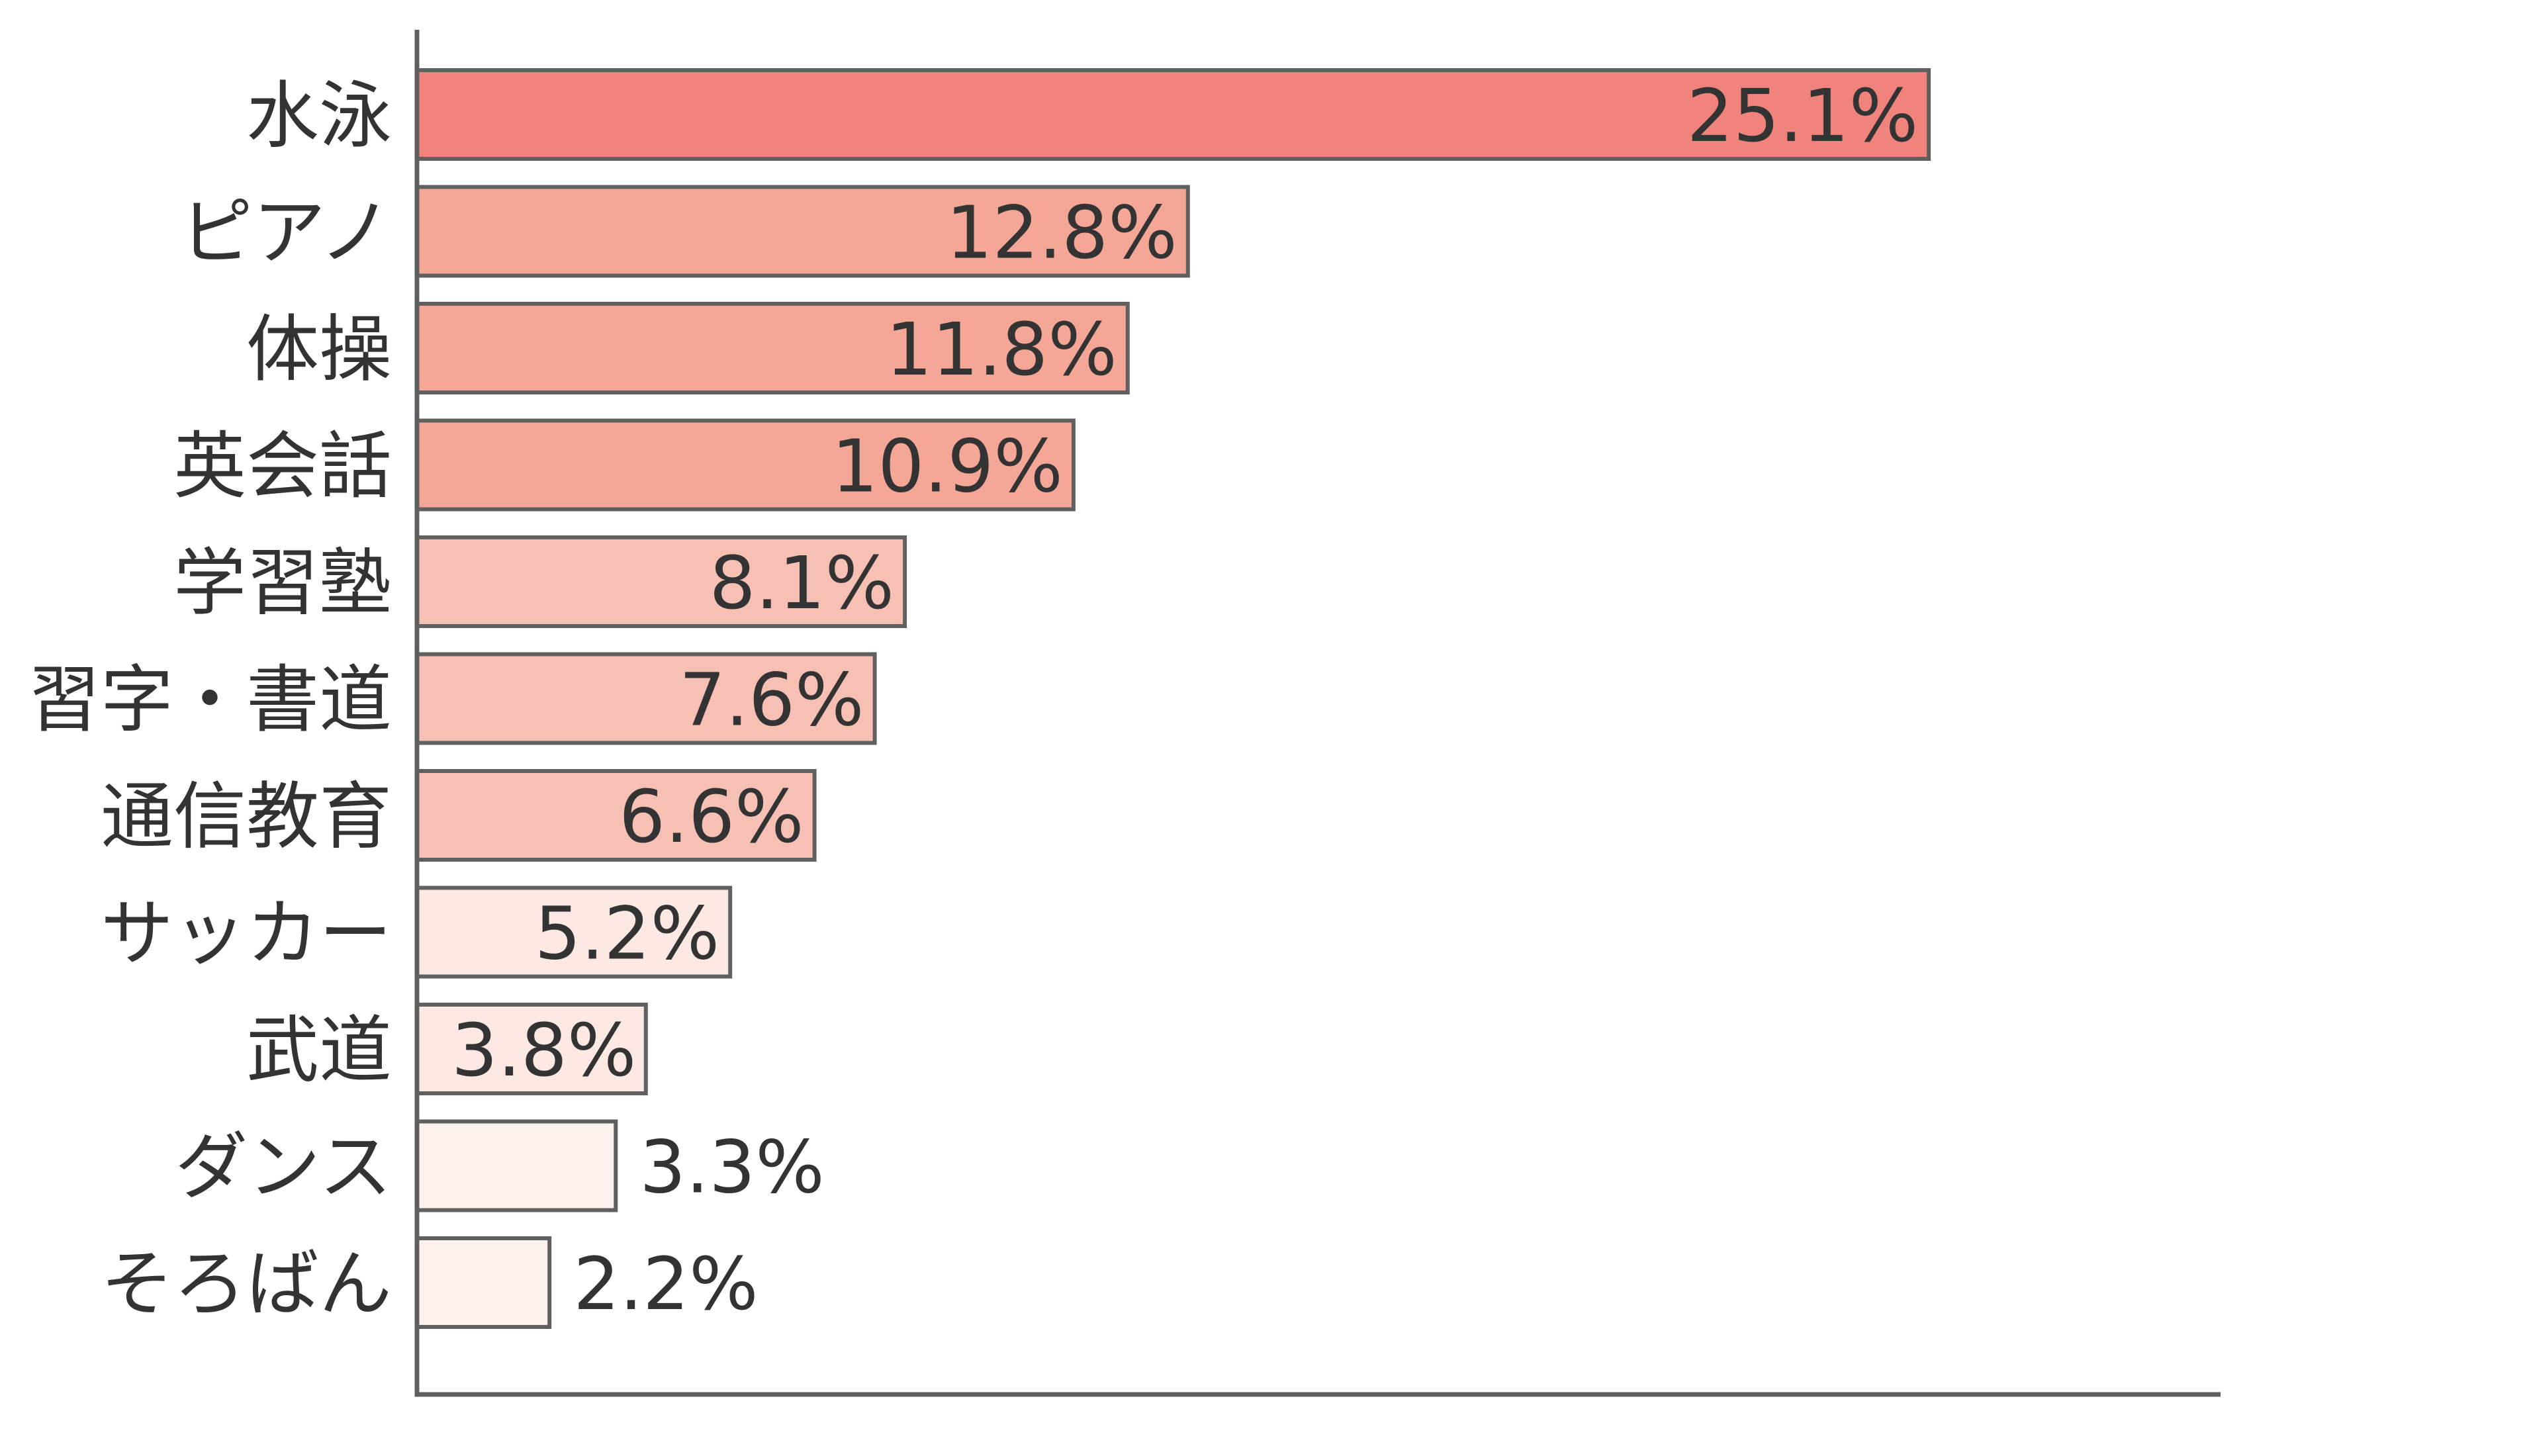 The image size is (2533, 1456). What do you see at coordinates (319, 1050) in the screenshot?
I see `category-label-8: 武道` at bounding box center [319, 1050].